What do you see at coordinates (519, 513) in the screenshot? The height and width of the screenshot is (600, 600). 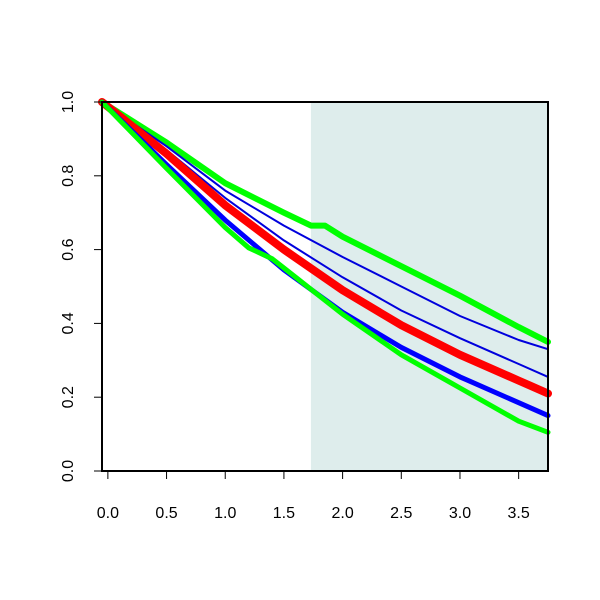 I see `x-tick-label: 3.5` at bounding box center [519, 513].